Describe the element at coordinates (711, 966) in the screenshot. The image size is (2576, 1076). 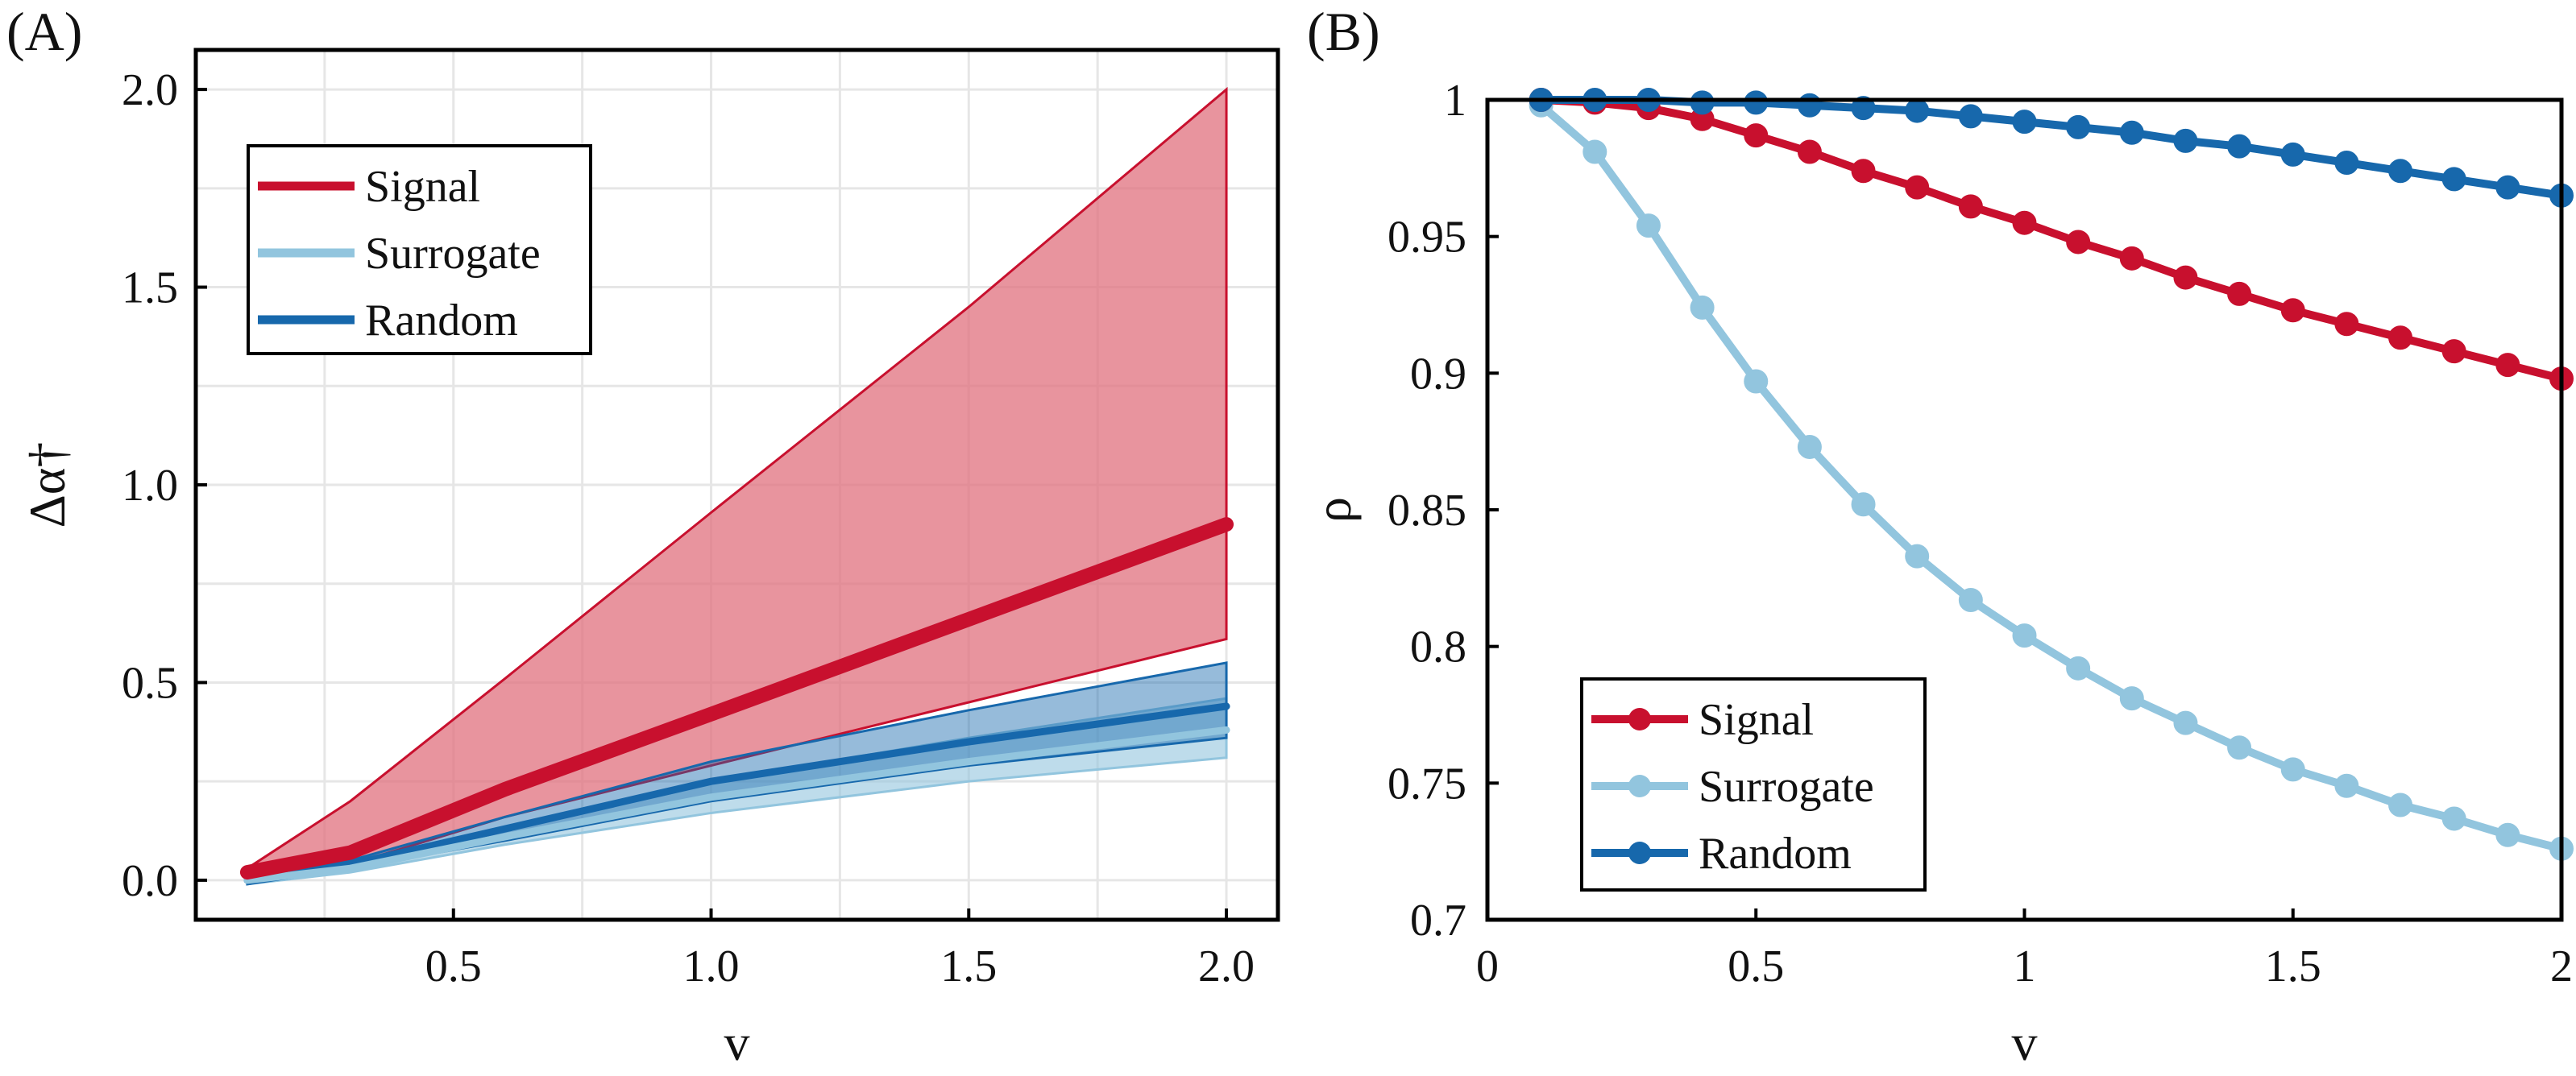
I see `x-tick-label: 1.0` at that location.